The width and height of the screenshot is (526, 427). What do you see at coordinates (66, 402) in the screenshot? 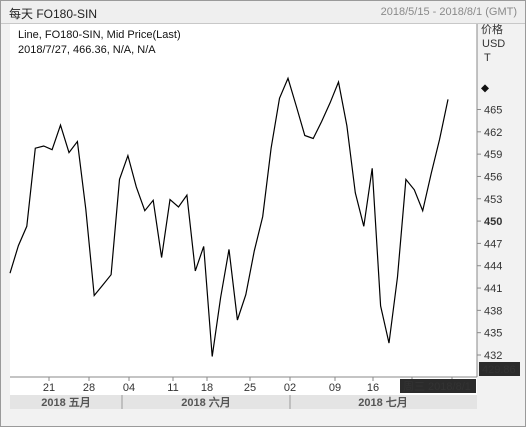
I see `month-label: 2018 五月` at bounding box center [66, 402].